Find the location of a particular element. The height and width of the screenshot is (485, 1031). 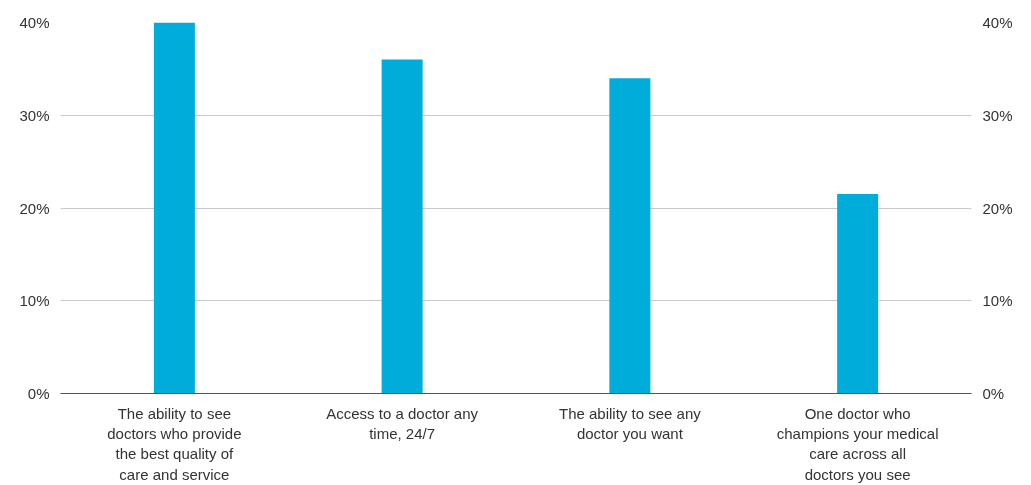

y2-tick-label: 20% is located at coordinates (997, 208).